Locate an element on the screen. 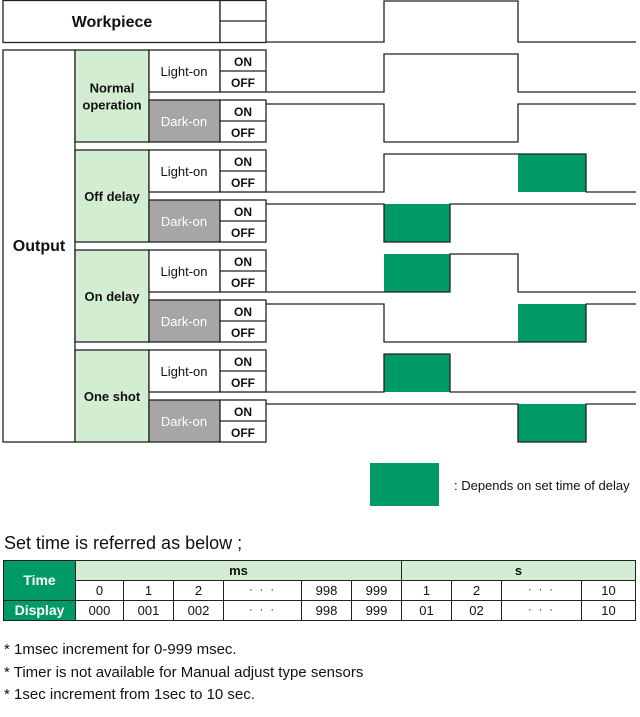  time-cell: 999 is located at coordinates (376, 590).